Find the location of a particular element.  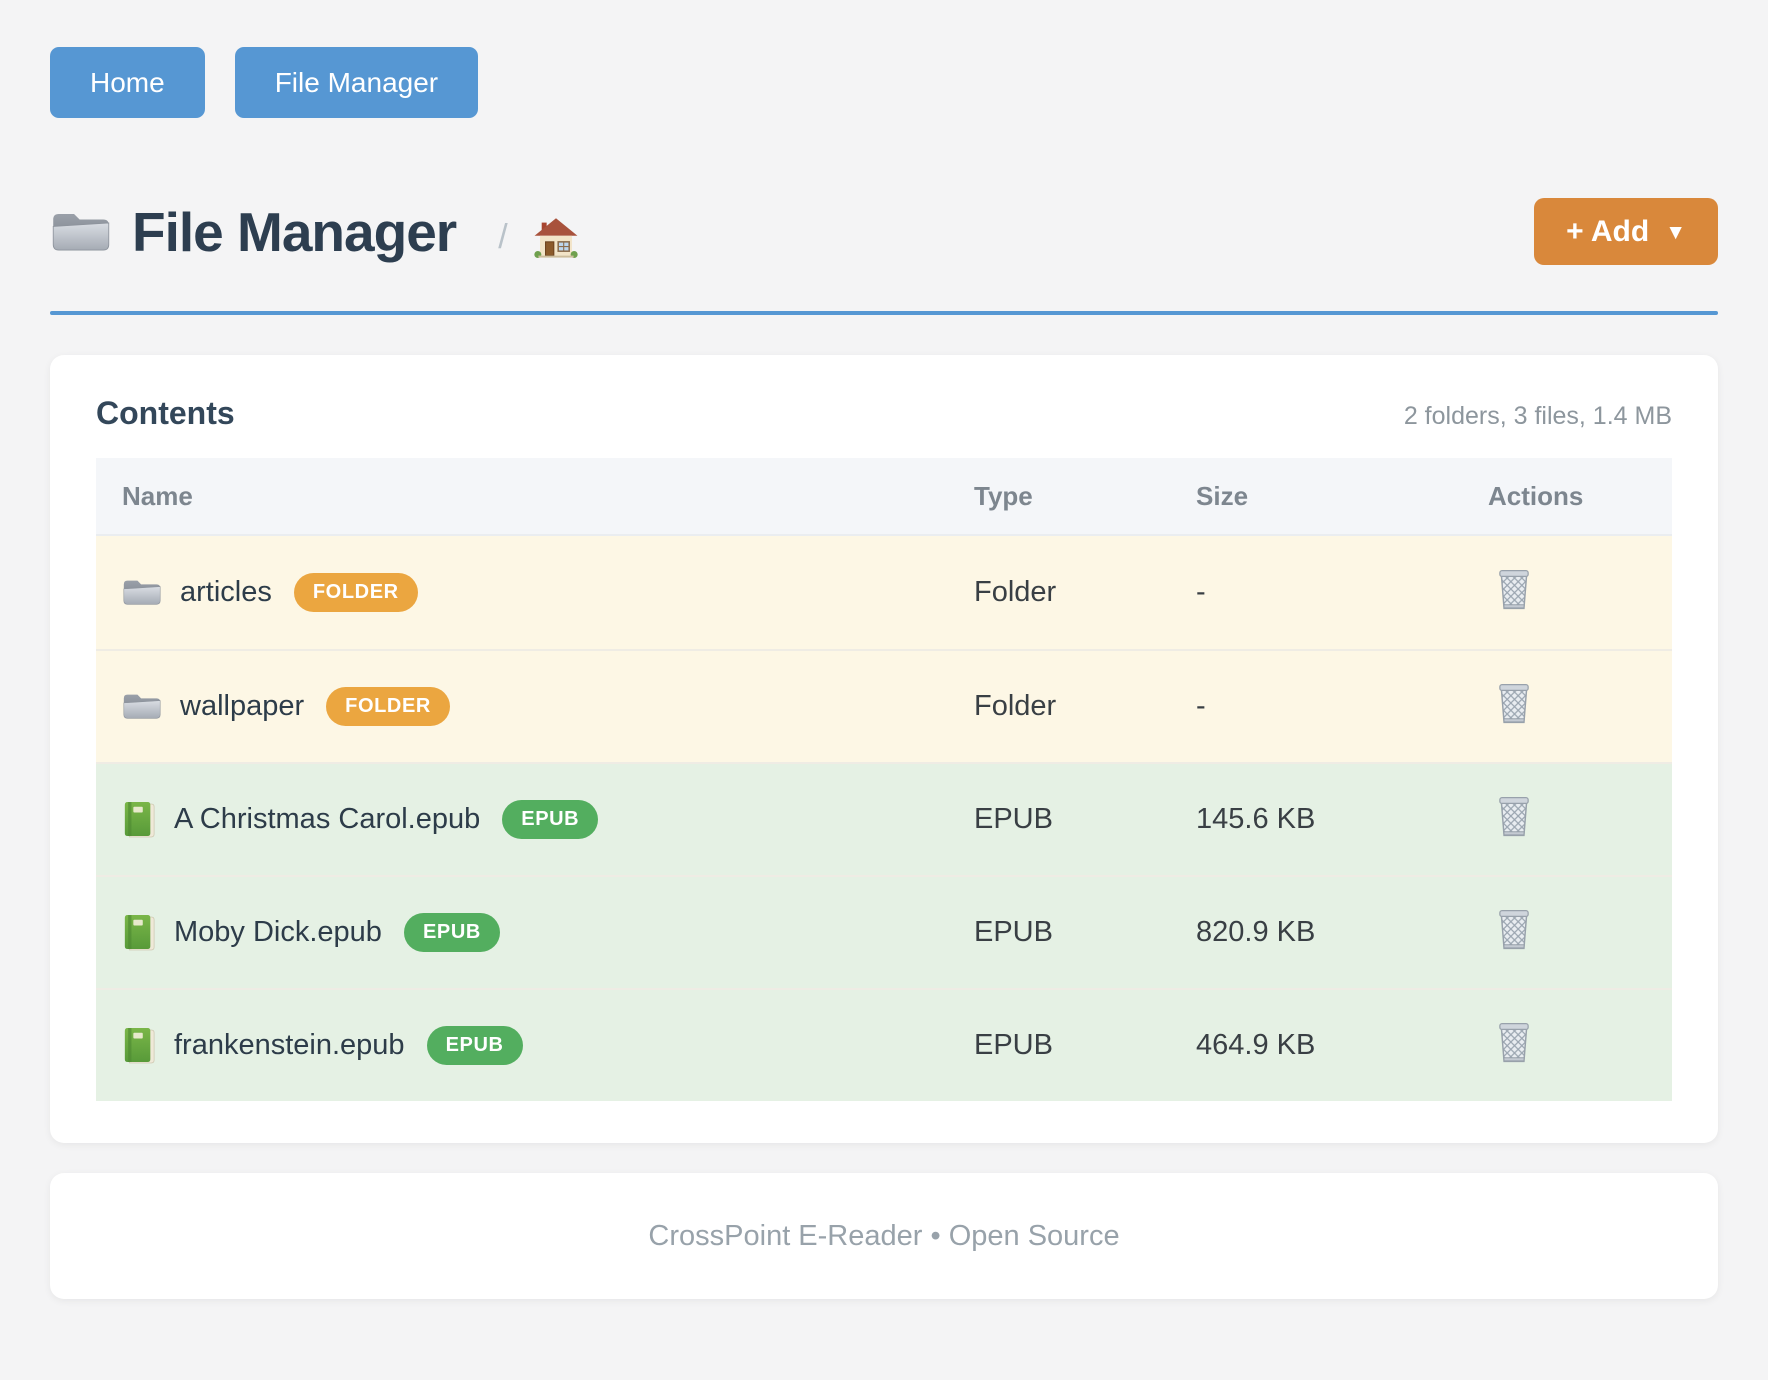

top-nav: Home File Manager is located at coordinates (884, 59).